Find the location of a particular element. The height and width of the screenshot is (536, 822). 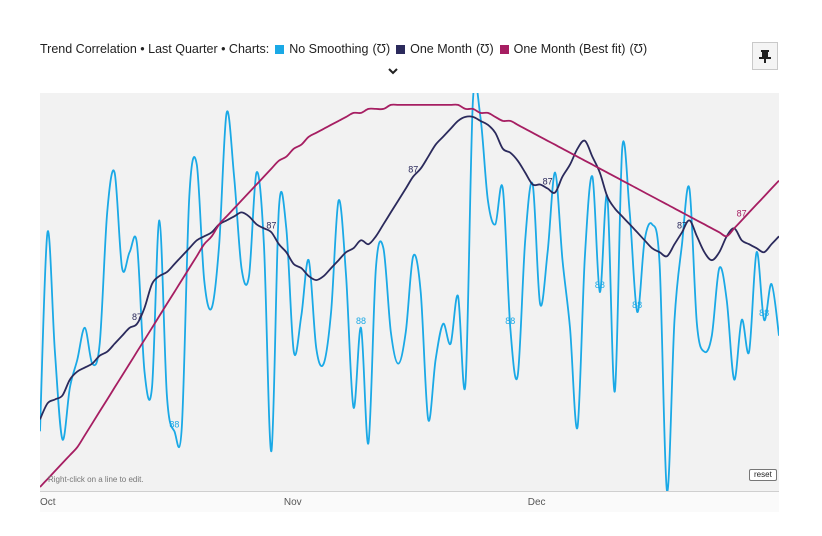

x-tick-label: Dec is located at coordinates (536, 502).